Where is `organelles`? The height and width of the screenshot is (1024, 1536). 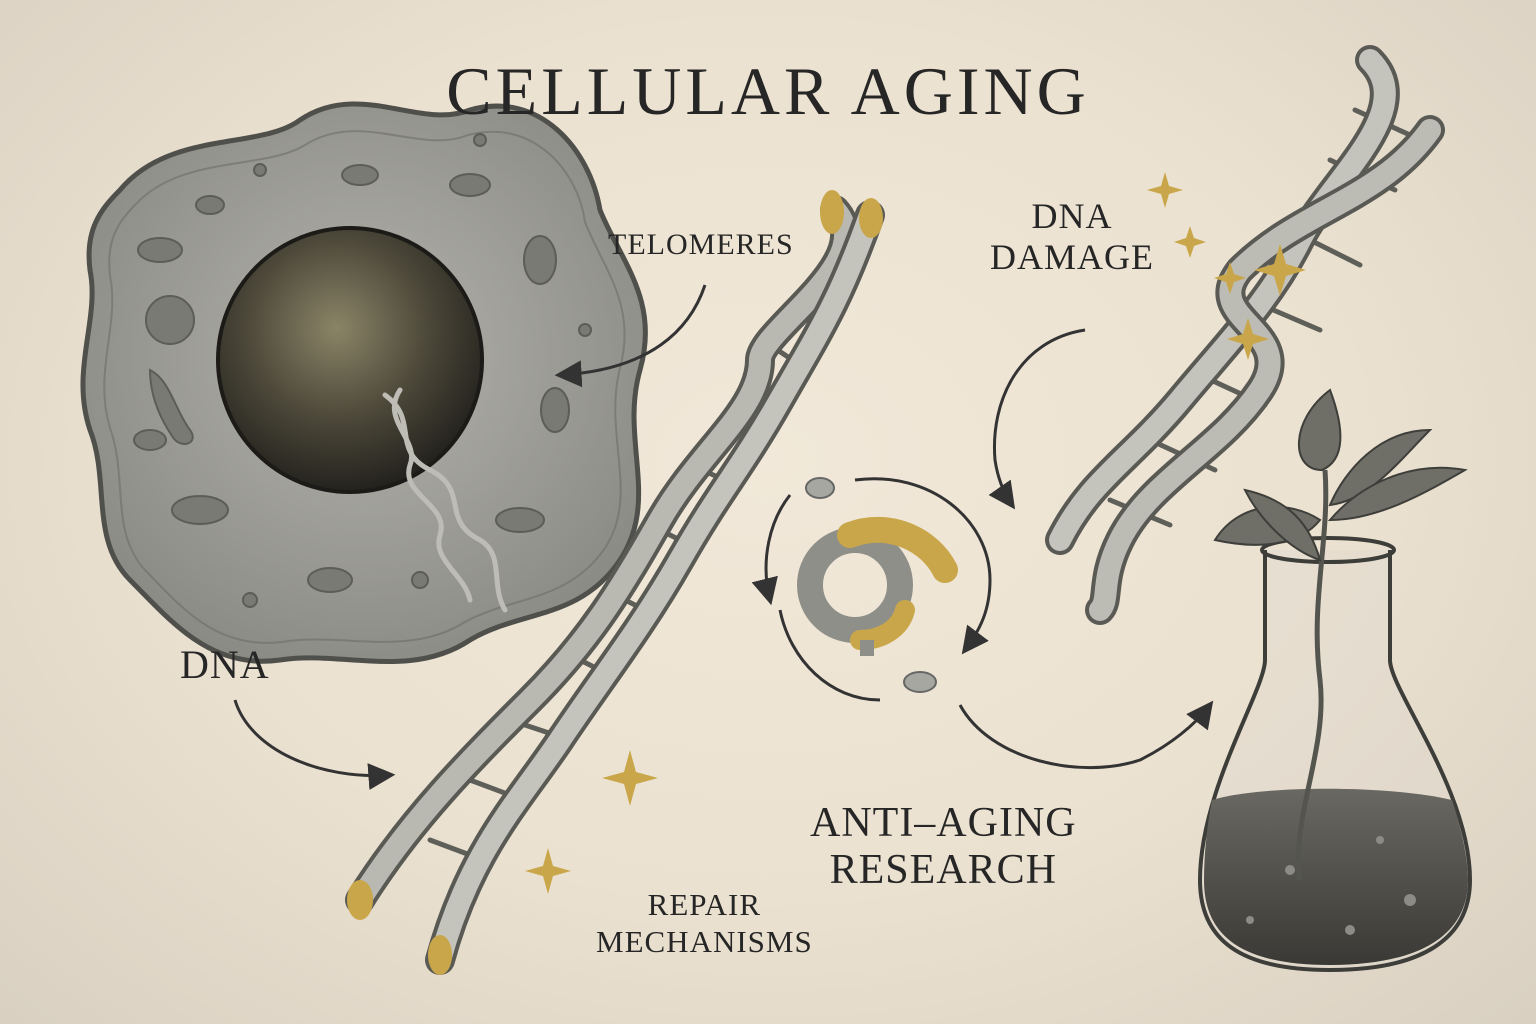
organelles is located at coordinates (362, 370).